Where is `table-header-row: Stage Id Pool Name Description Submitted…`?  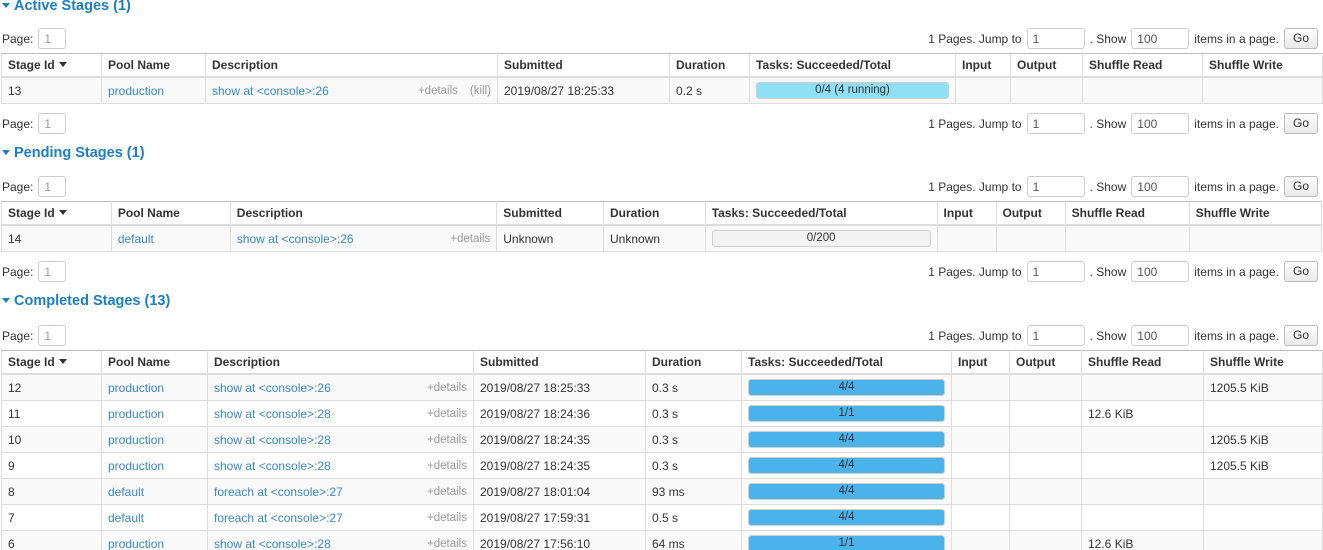 table-header-row: Stage Id Pool Name Description Submitted… is located at coordinates (662, 65).